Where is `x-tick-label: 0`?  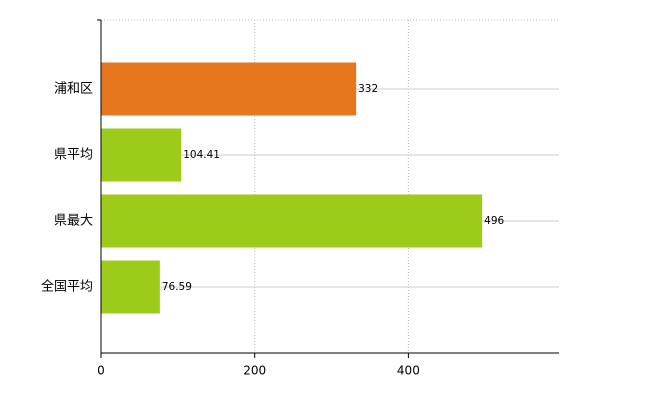 x-tick-label: 0 is located at coordinates (101, 371).